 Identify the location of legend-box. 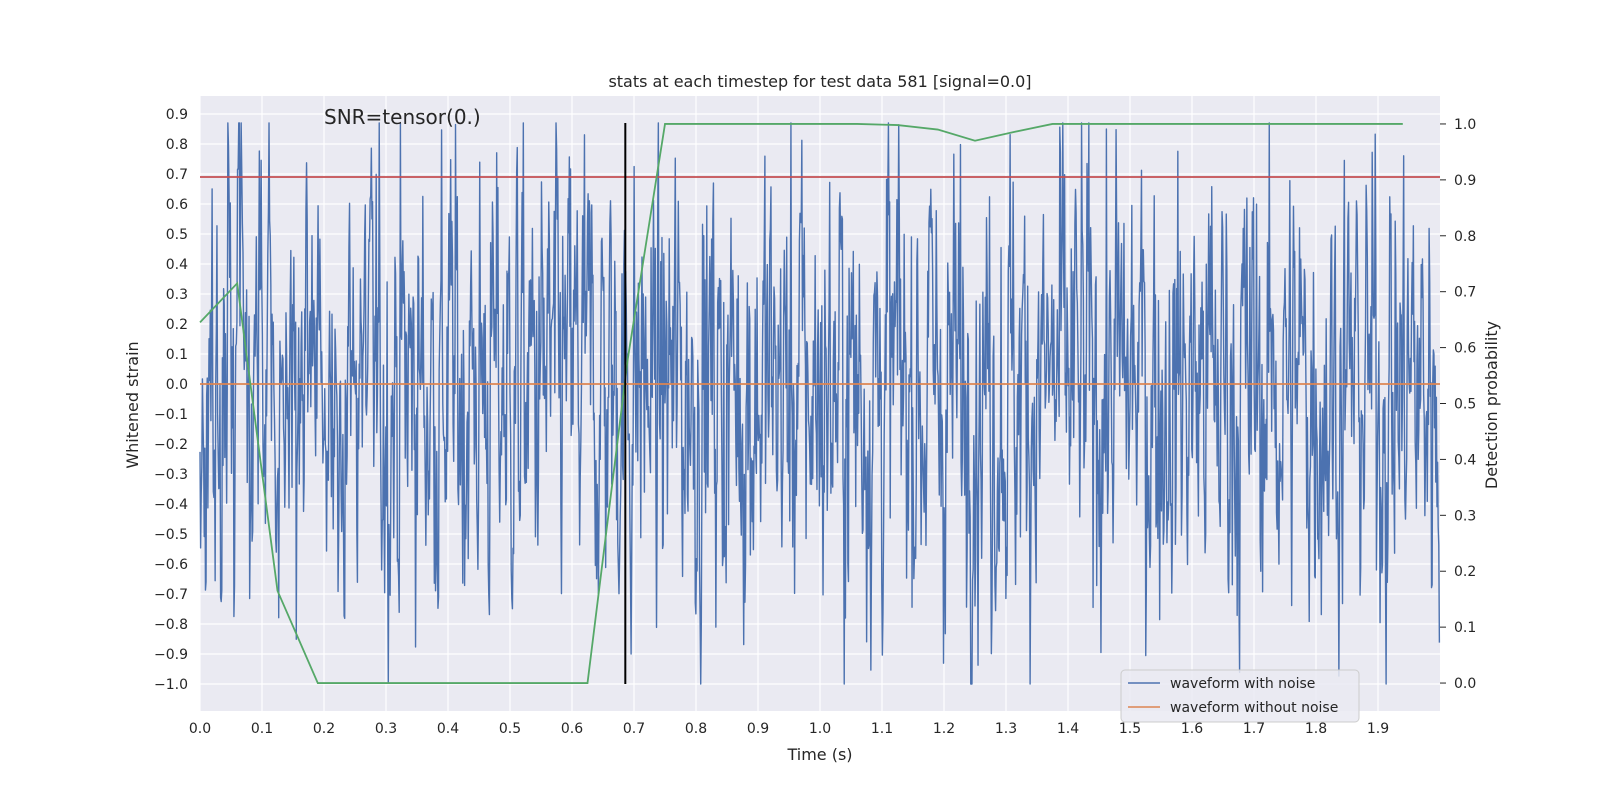
(1240, 696).